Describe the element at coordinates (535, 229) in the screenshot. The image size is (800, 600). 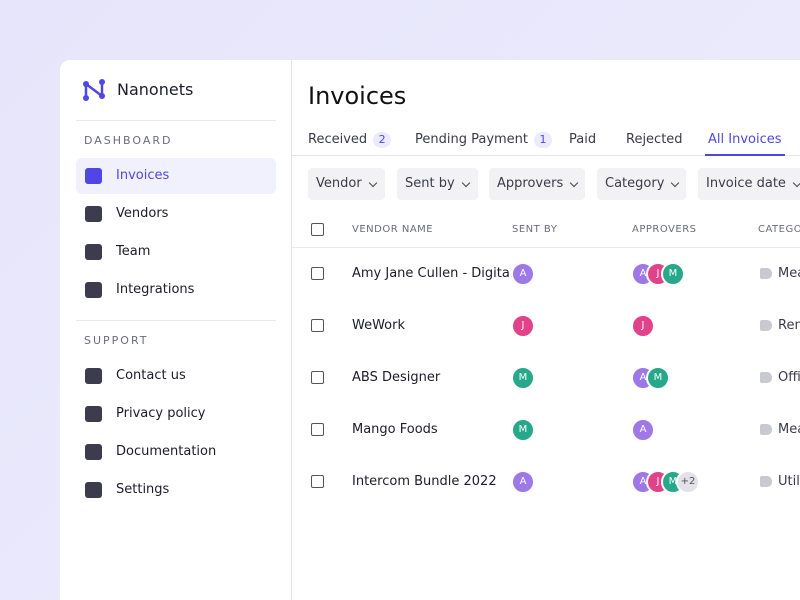
I see `column-header: SENT BY` at that location.